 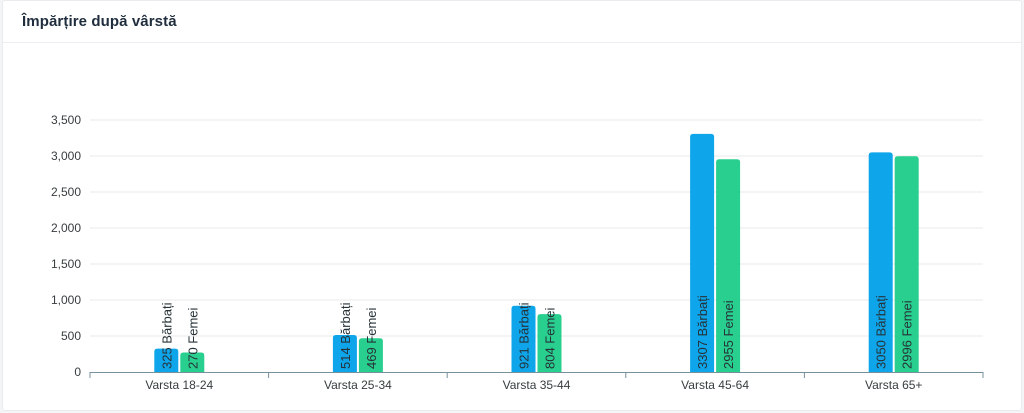 I want to click on data-label: 469 Femei, so click(x=371, y=338).